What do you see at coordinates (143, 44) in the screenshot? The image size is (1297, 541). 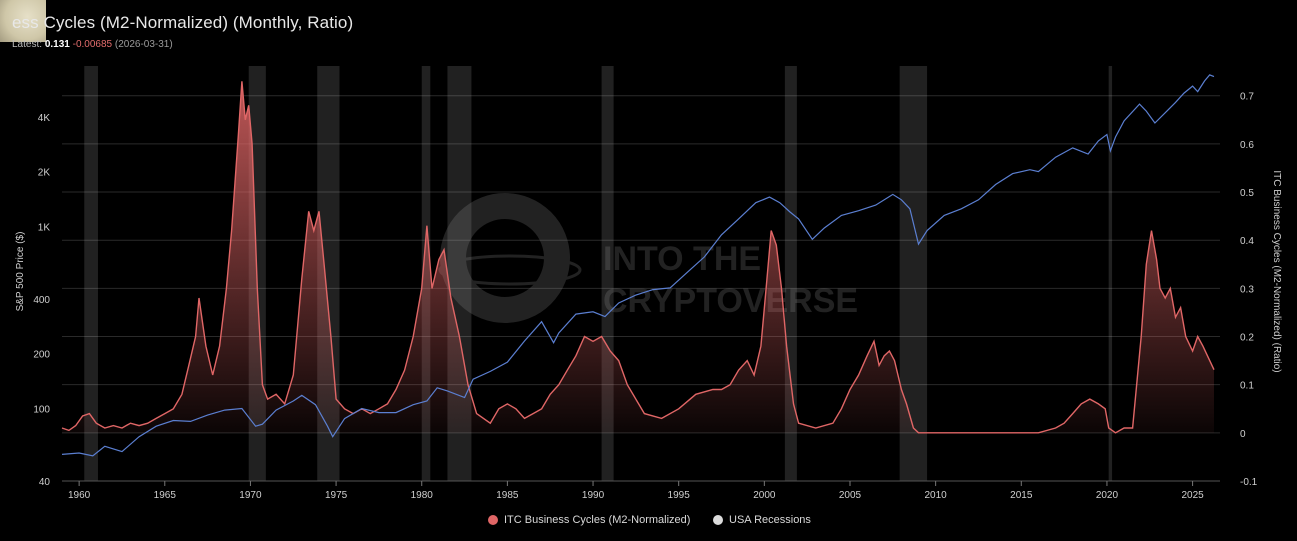 I see `latest-date: (2026-03-31)` at bounding box center [143, 44].